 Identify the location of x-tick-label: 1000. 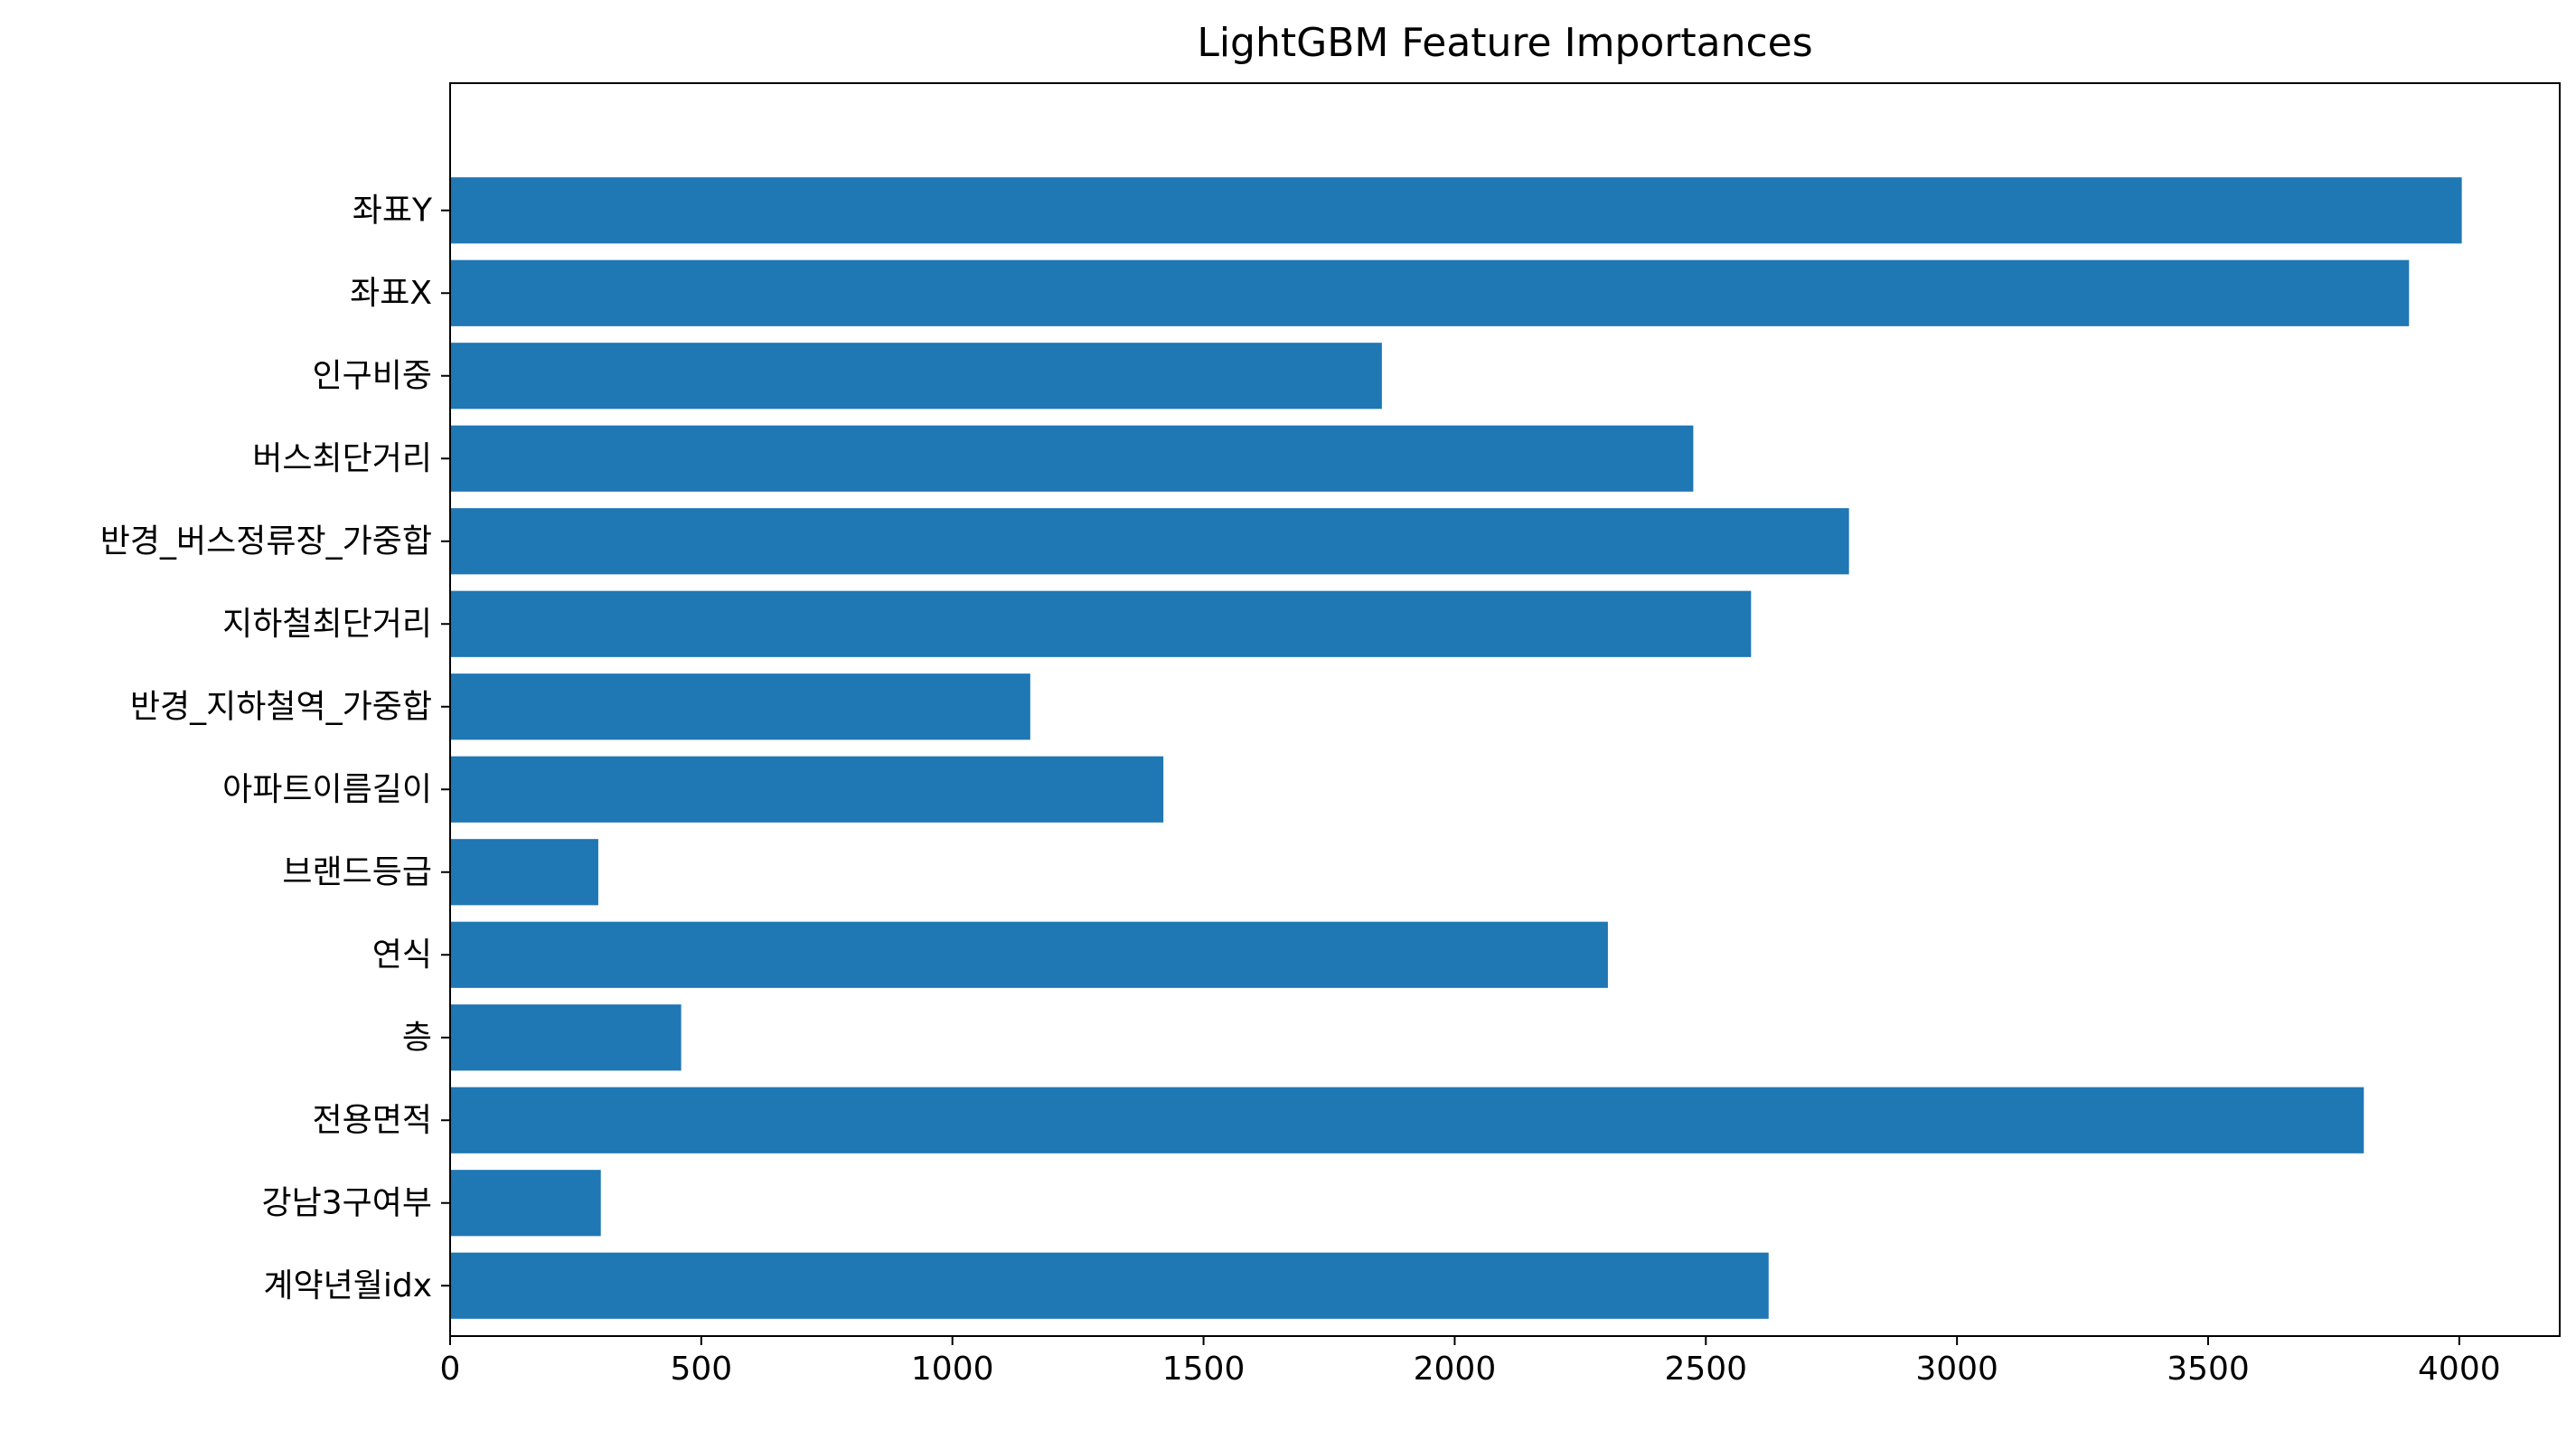
(952, 1369).